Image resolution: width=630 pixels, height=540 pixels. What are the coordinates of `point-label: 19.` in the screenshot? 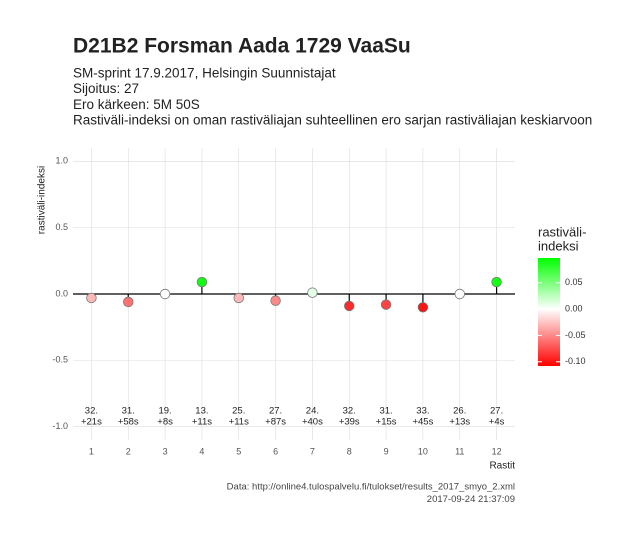 It's located at (164, 411).